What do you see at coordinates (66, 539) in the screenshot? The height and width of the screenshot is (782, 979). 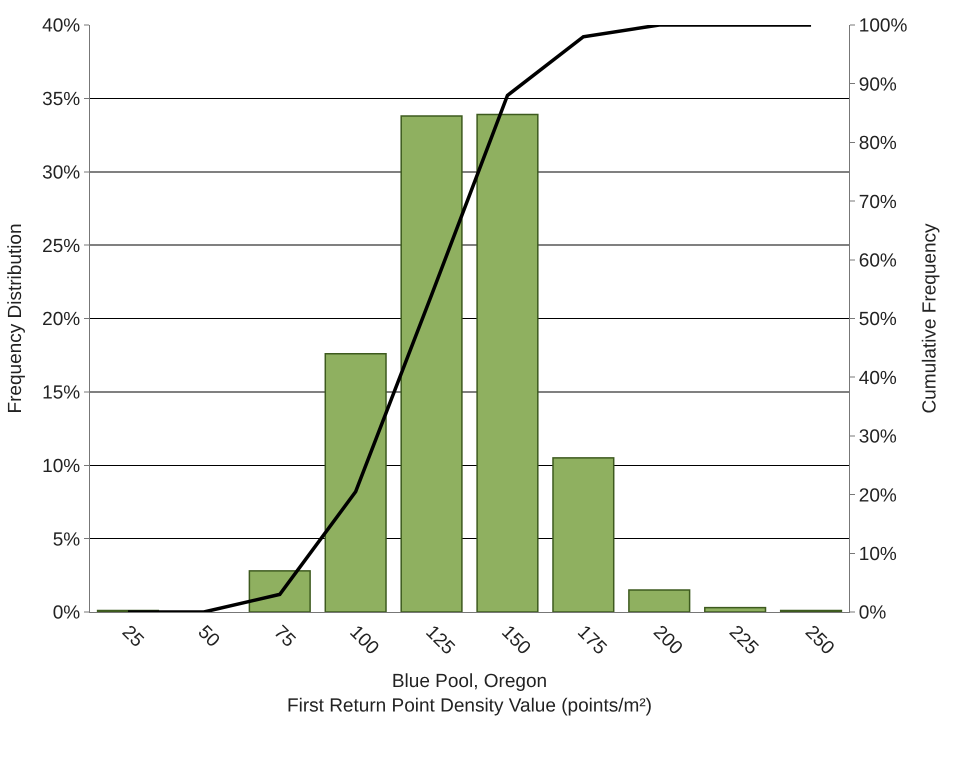 I see `y-tick-label: 5%` at bounding box center [66, 539].